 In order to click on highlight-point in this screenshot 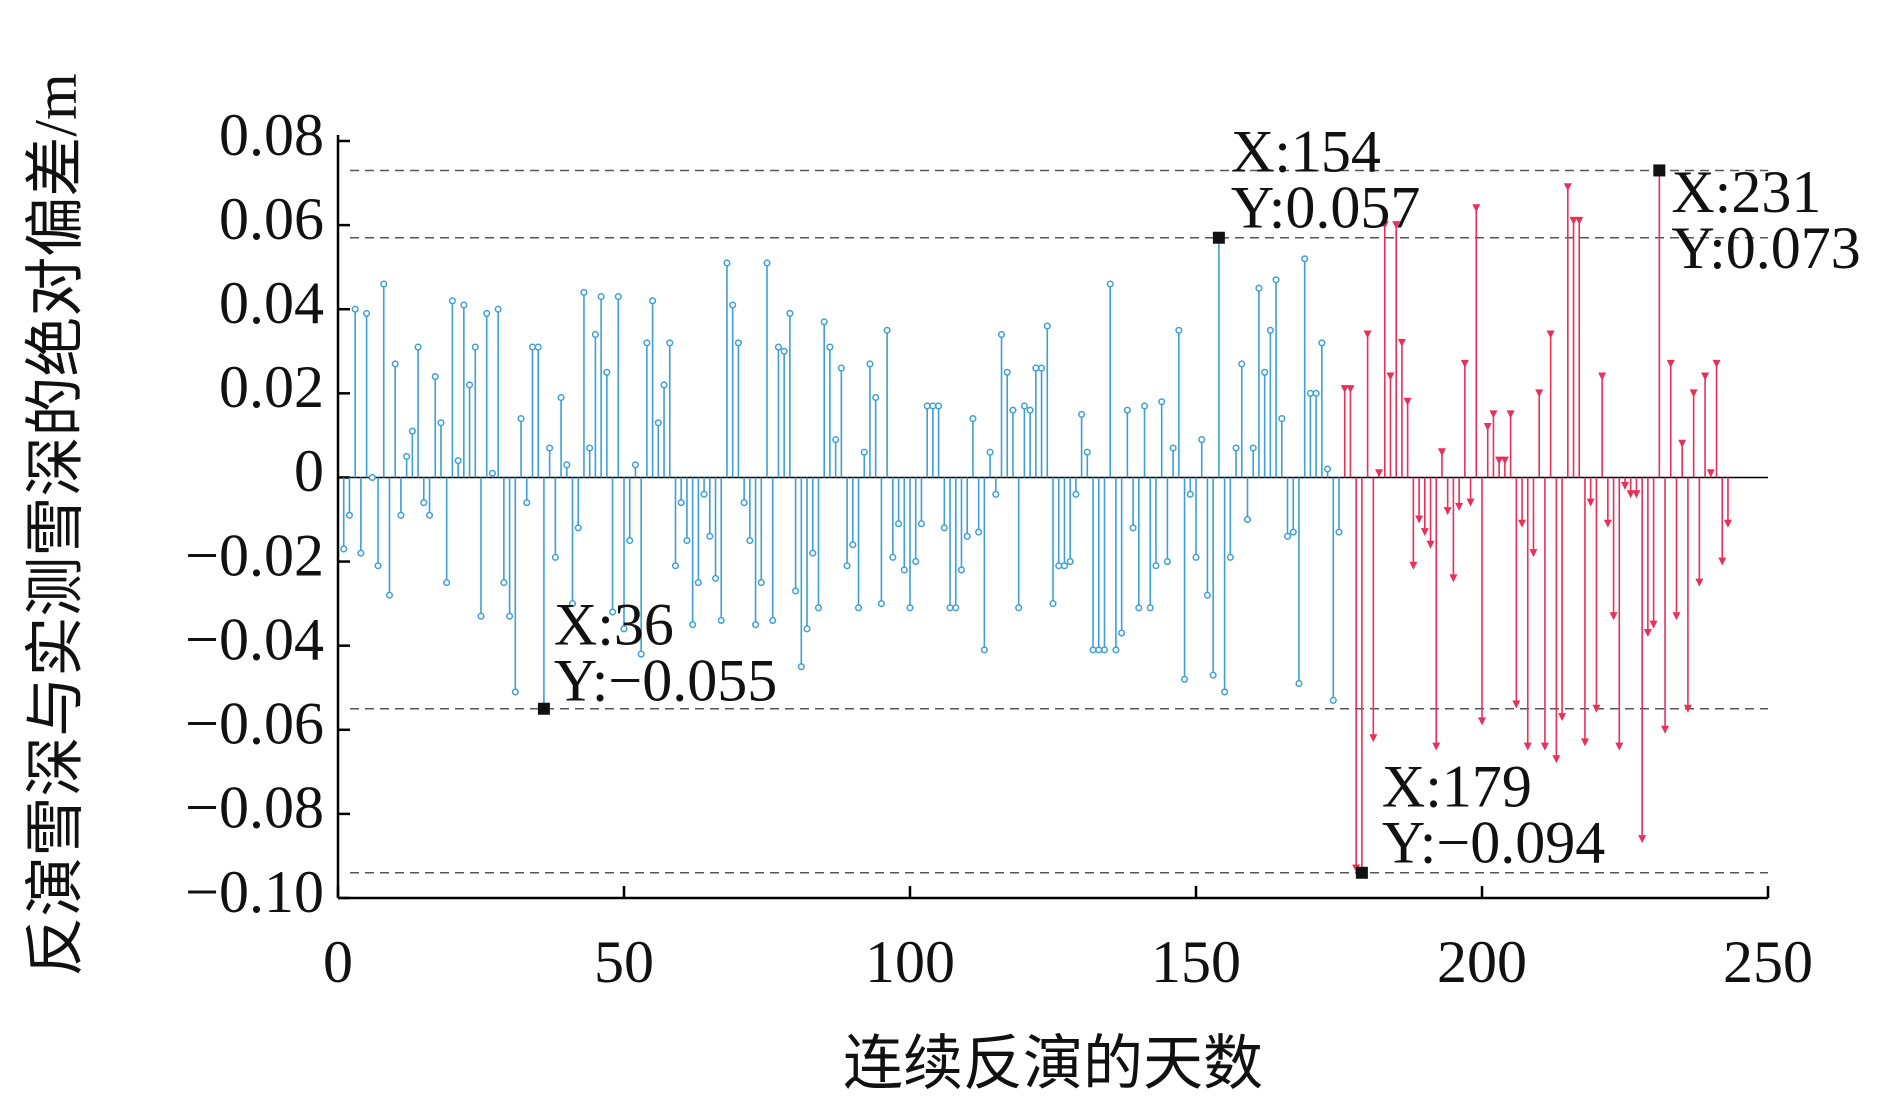, I will do `click(543, 708)`.